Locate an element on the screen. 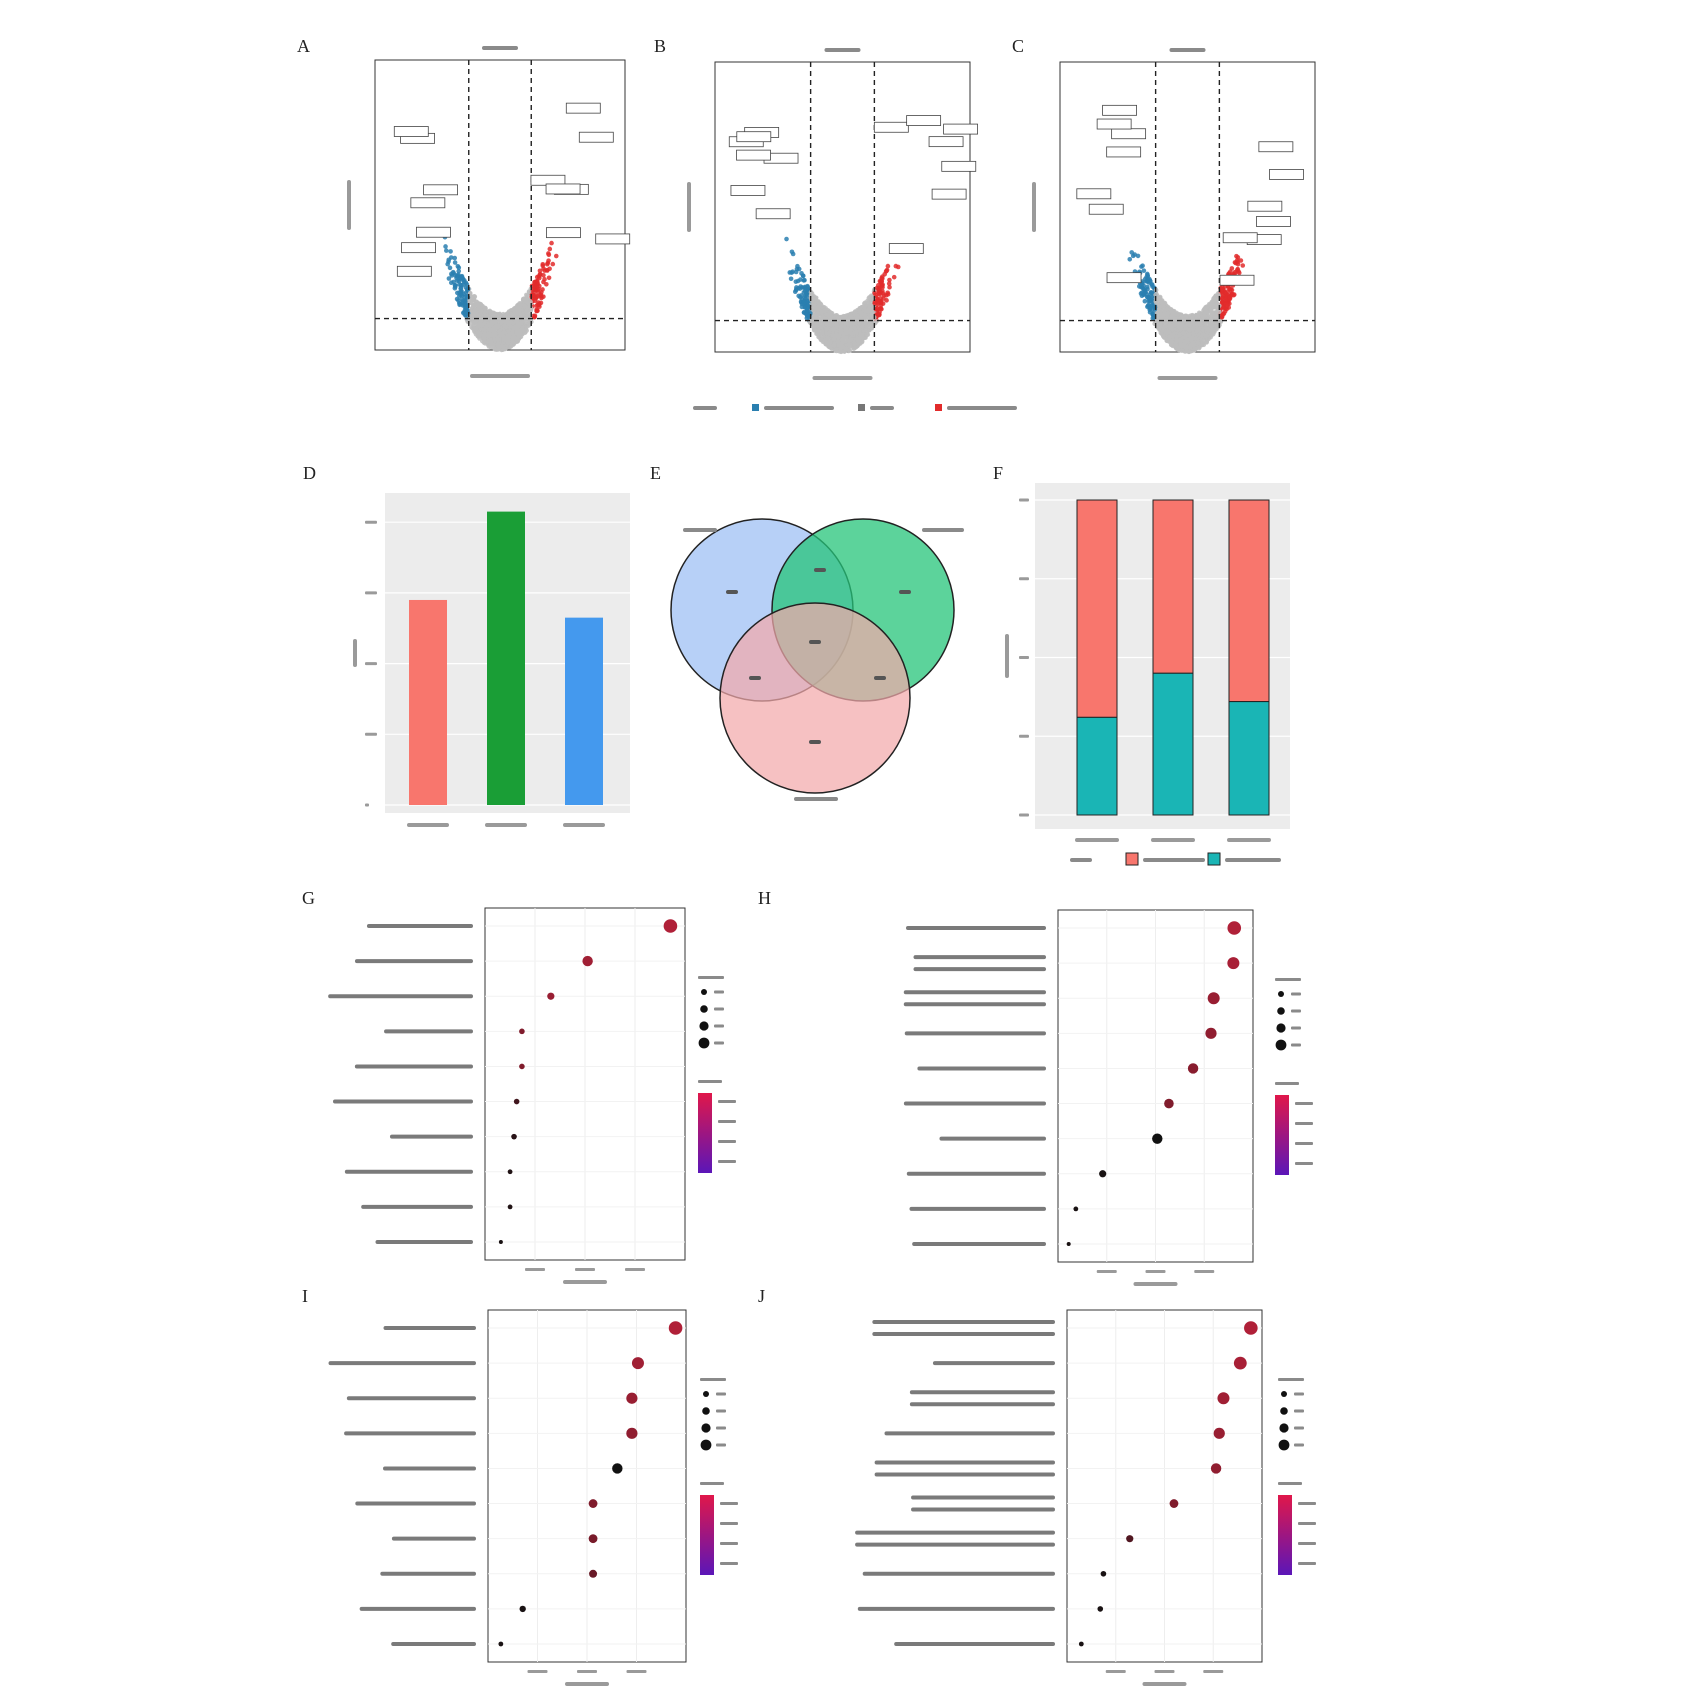 The width and height of the screenshot is (1700, 1700). panel-letter-d: D is located at coordinates (309, 473).